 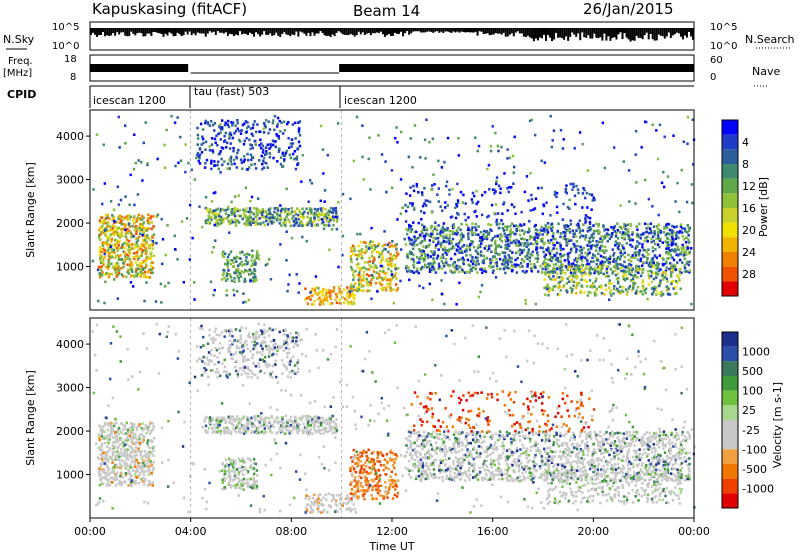 I want to click on nave-label: Nave, so click(x=766, y=71).